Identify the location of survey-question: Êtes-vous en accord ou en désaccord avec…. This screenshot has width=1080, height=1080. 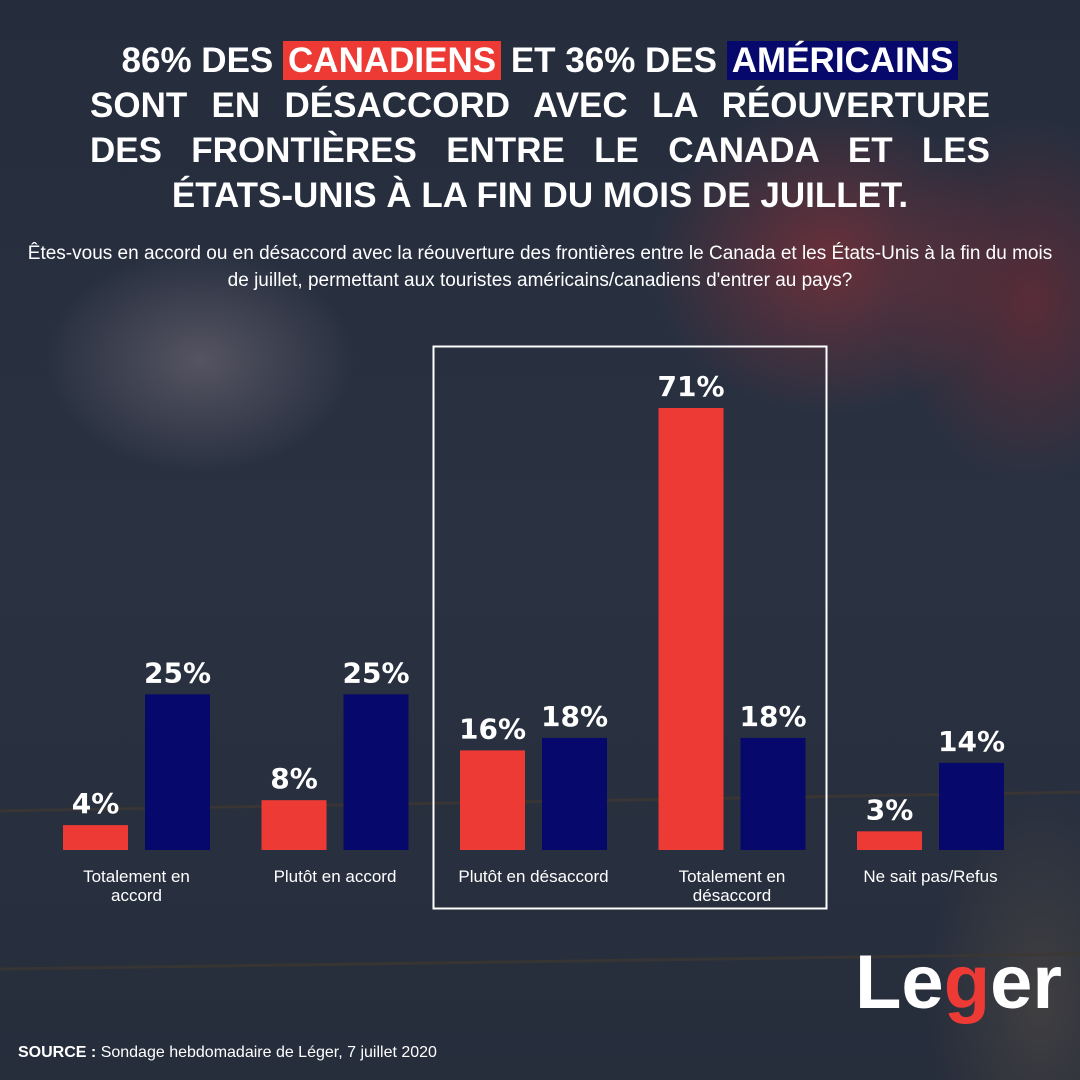
(540, 267).